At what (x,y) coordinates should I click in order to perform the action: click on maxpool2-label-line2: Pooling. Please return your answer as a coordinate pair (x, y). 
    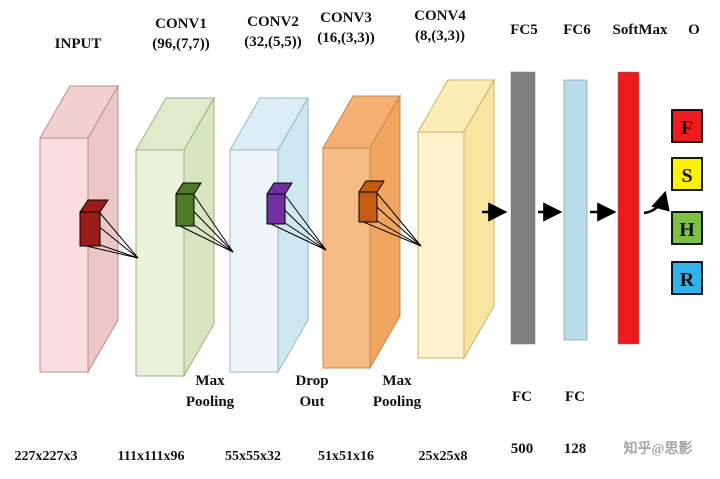
    Looking at the image, I should click on (397, 402).